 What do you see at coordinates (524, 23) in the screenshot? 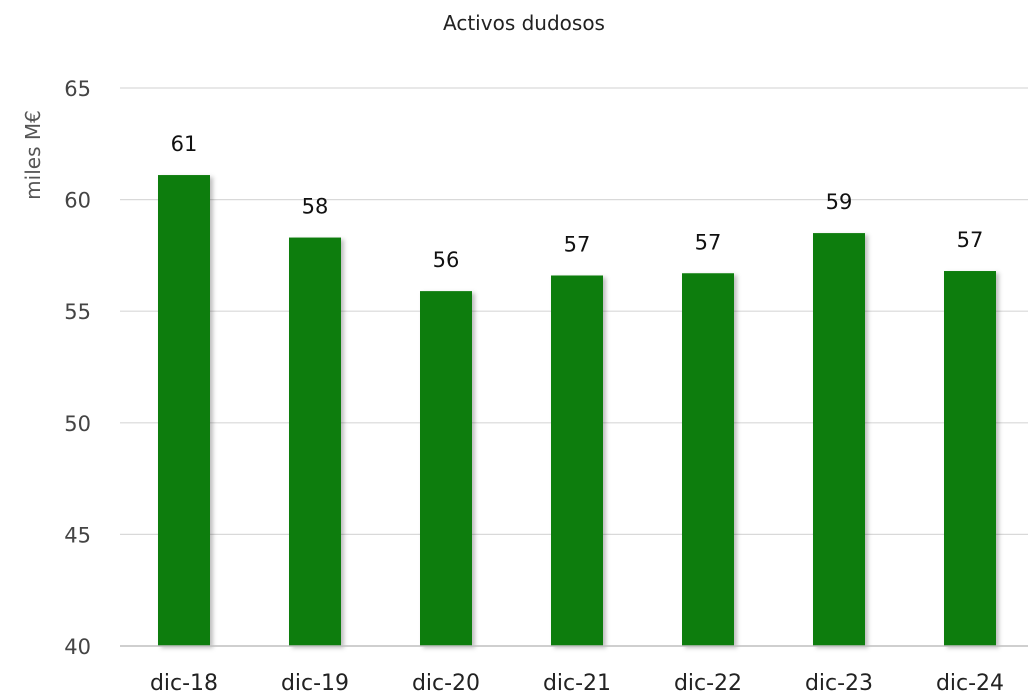
I see `chart-title: Activos dudosos` at bounding box center [524, 23].